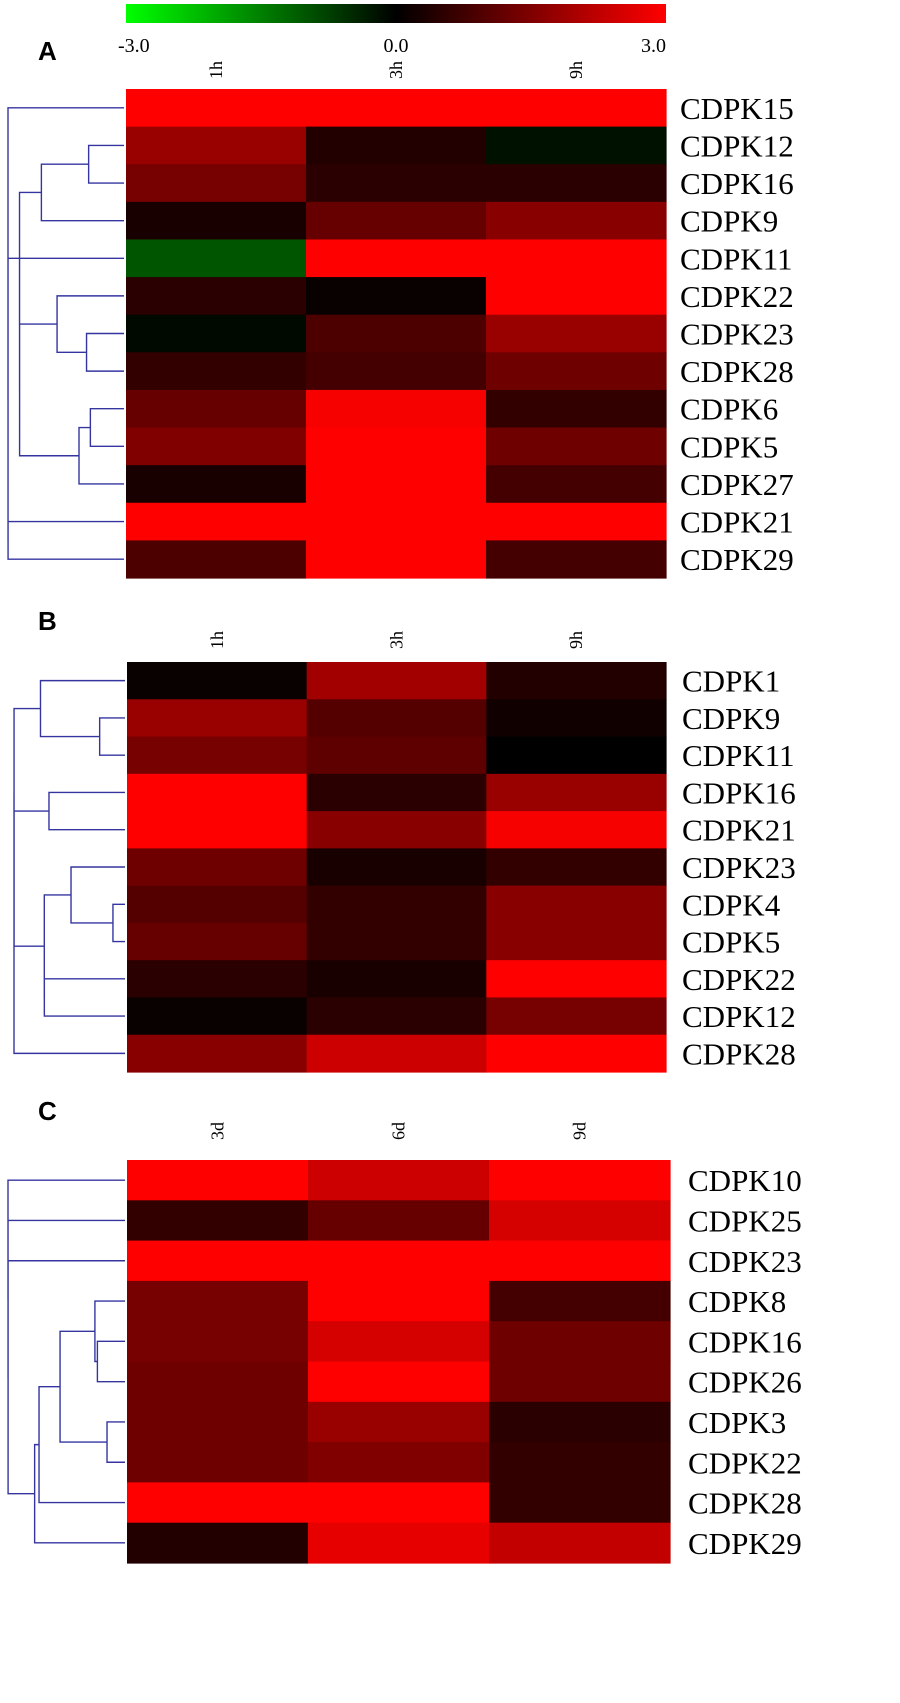 The image size is (900, 1703). I want to click on column-header-6d: 6d, so click(399, 1131).